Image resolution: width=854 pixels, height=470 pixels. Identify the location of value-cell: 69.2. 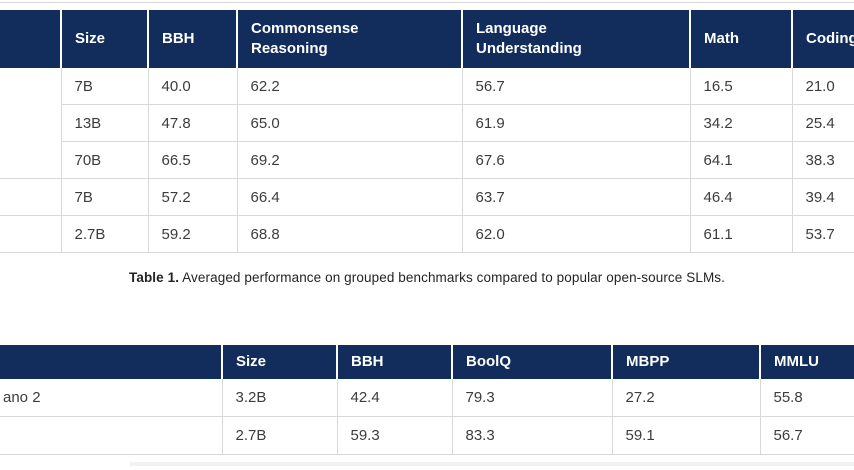
(350, 160).